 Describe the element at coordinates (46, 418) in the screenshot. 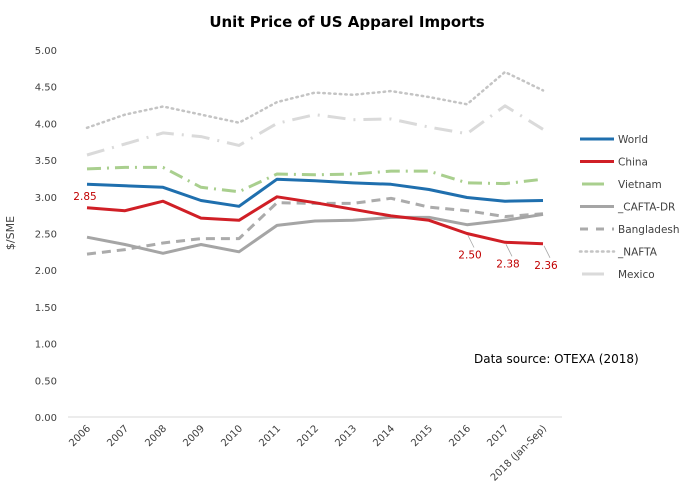

I see `y-tick-label: 0.00` at that location.